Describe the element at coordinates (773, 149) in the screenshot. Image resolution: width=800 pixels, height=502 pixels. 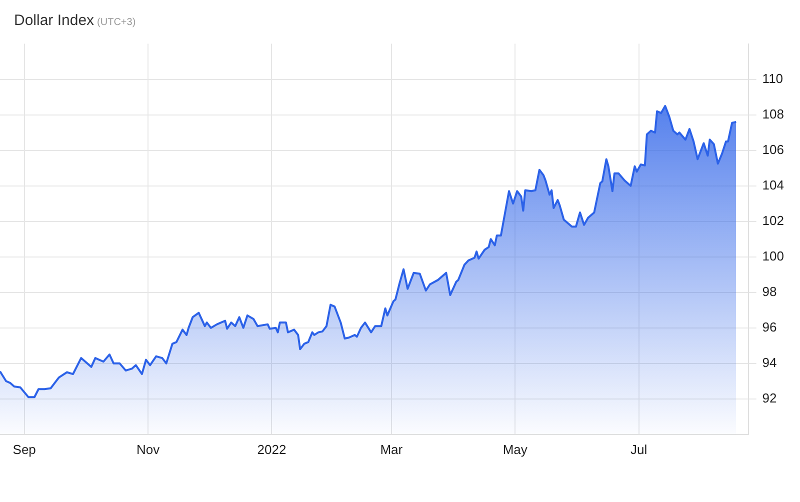
I see `y-tick-label: 106` at that location.